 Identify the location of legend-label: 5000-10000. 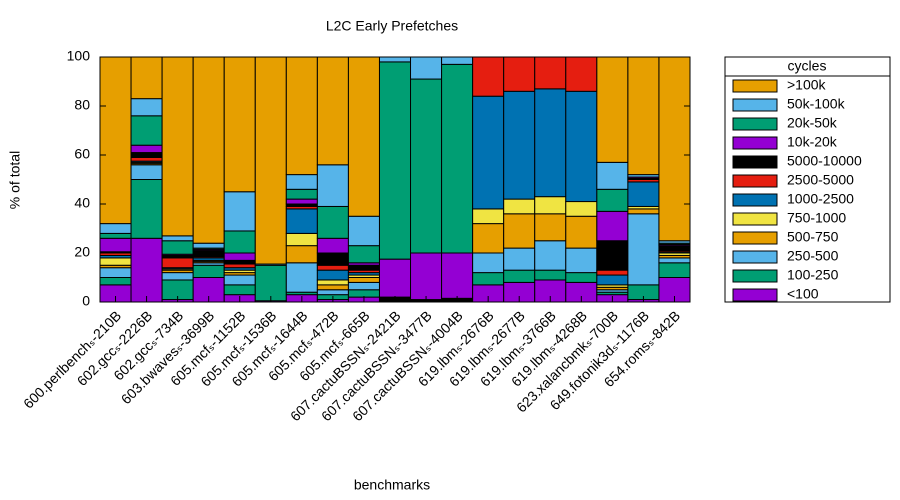
(824, 161).